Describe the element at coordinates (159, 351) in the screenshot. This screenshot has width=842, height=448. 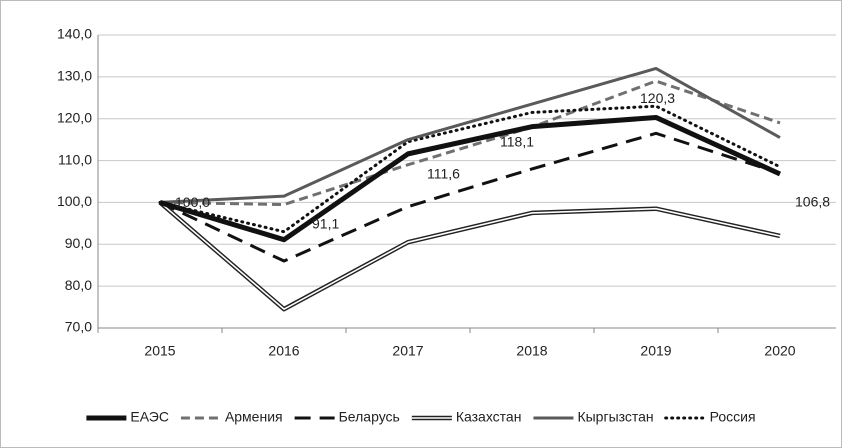
I see `x-tick-label: 2015` at that location.